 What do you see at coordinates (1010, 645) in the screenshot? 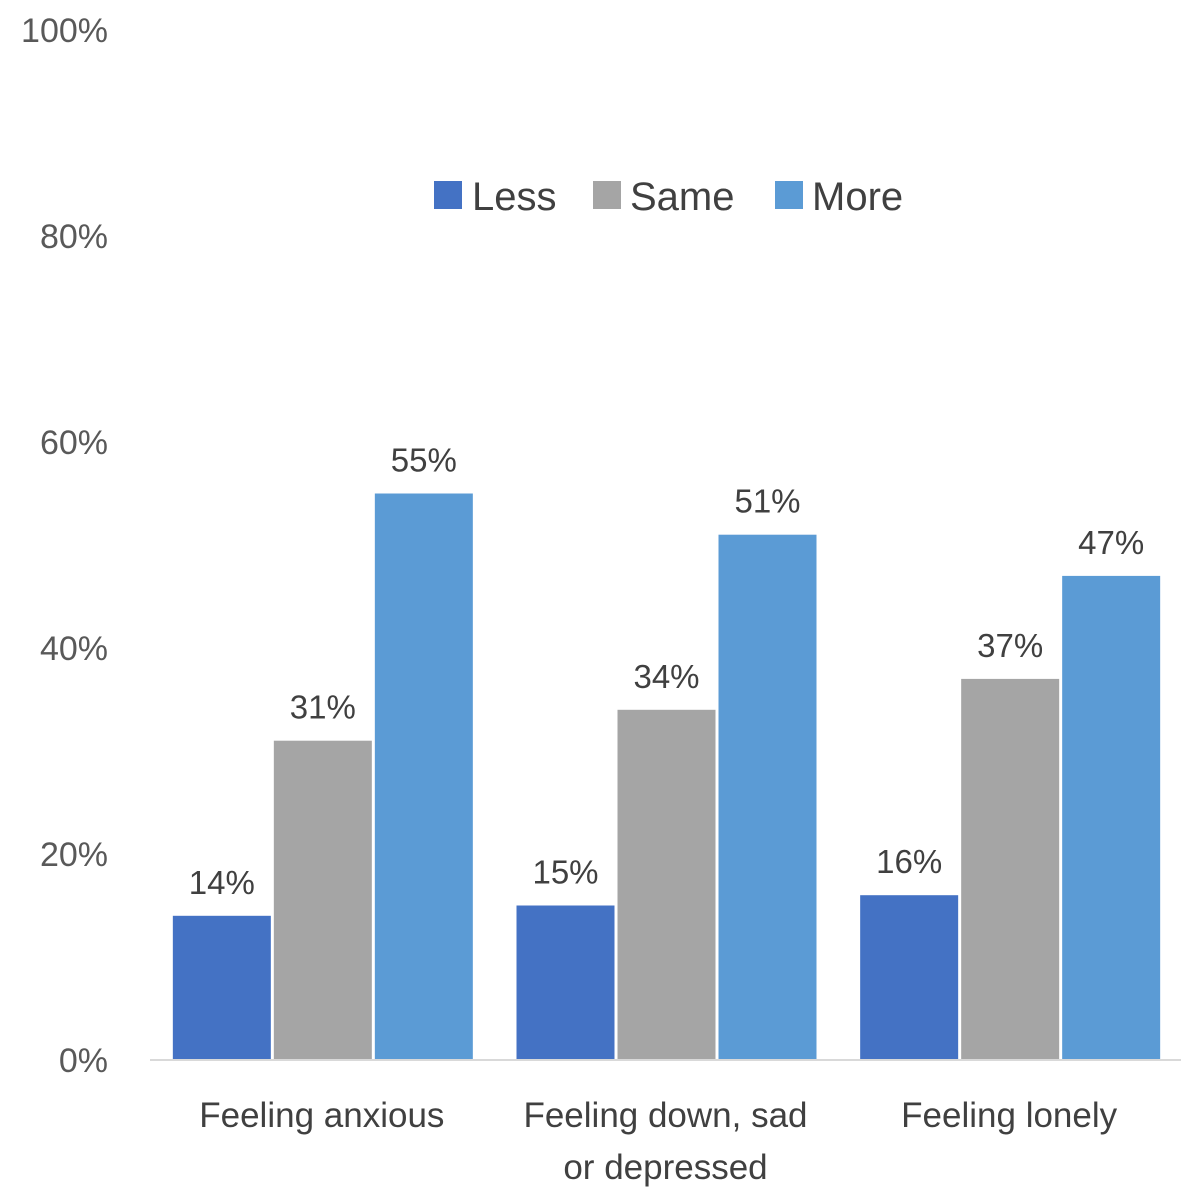
I see `data-label: 37%` at bounding box center [1010, 645].